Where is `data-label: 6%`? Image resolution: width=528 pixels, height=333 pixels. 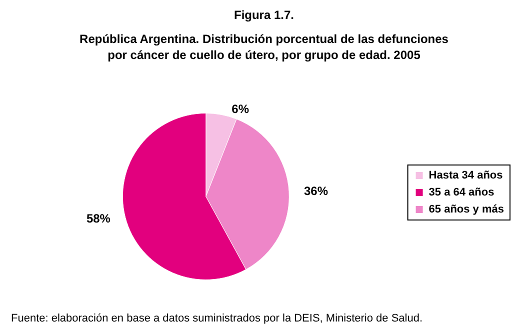 data-label: 6% is located at coordinates (241, 109).